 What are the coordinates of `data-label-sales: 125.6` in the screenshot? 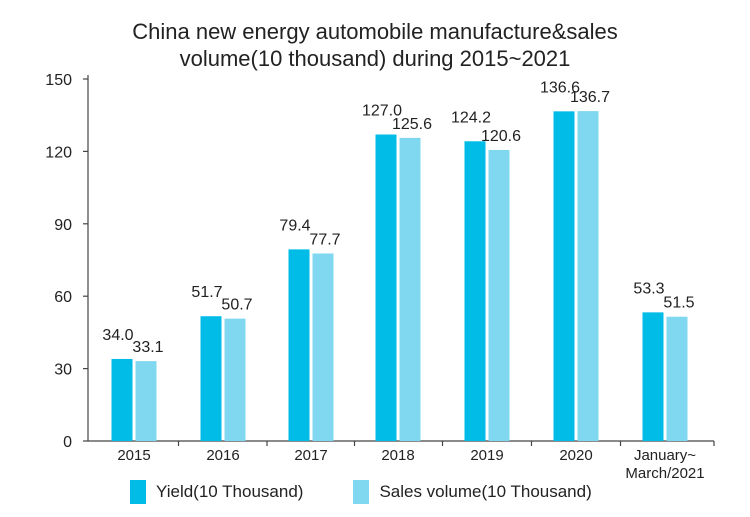 It's located at (412, 124).